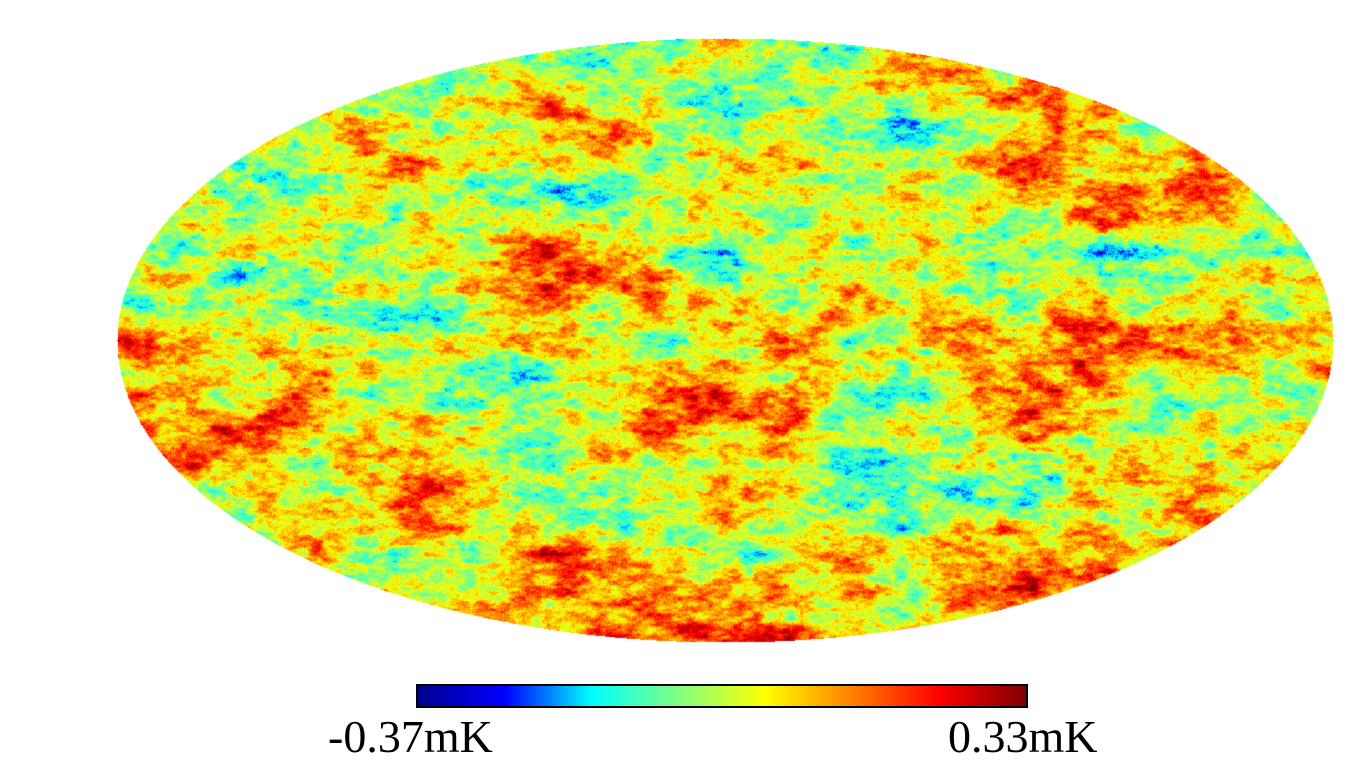  I want to click on colorbar-min-label: -0.37mK, so click(410, 736).